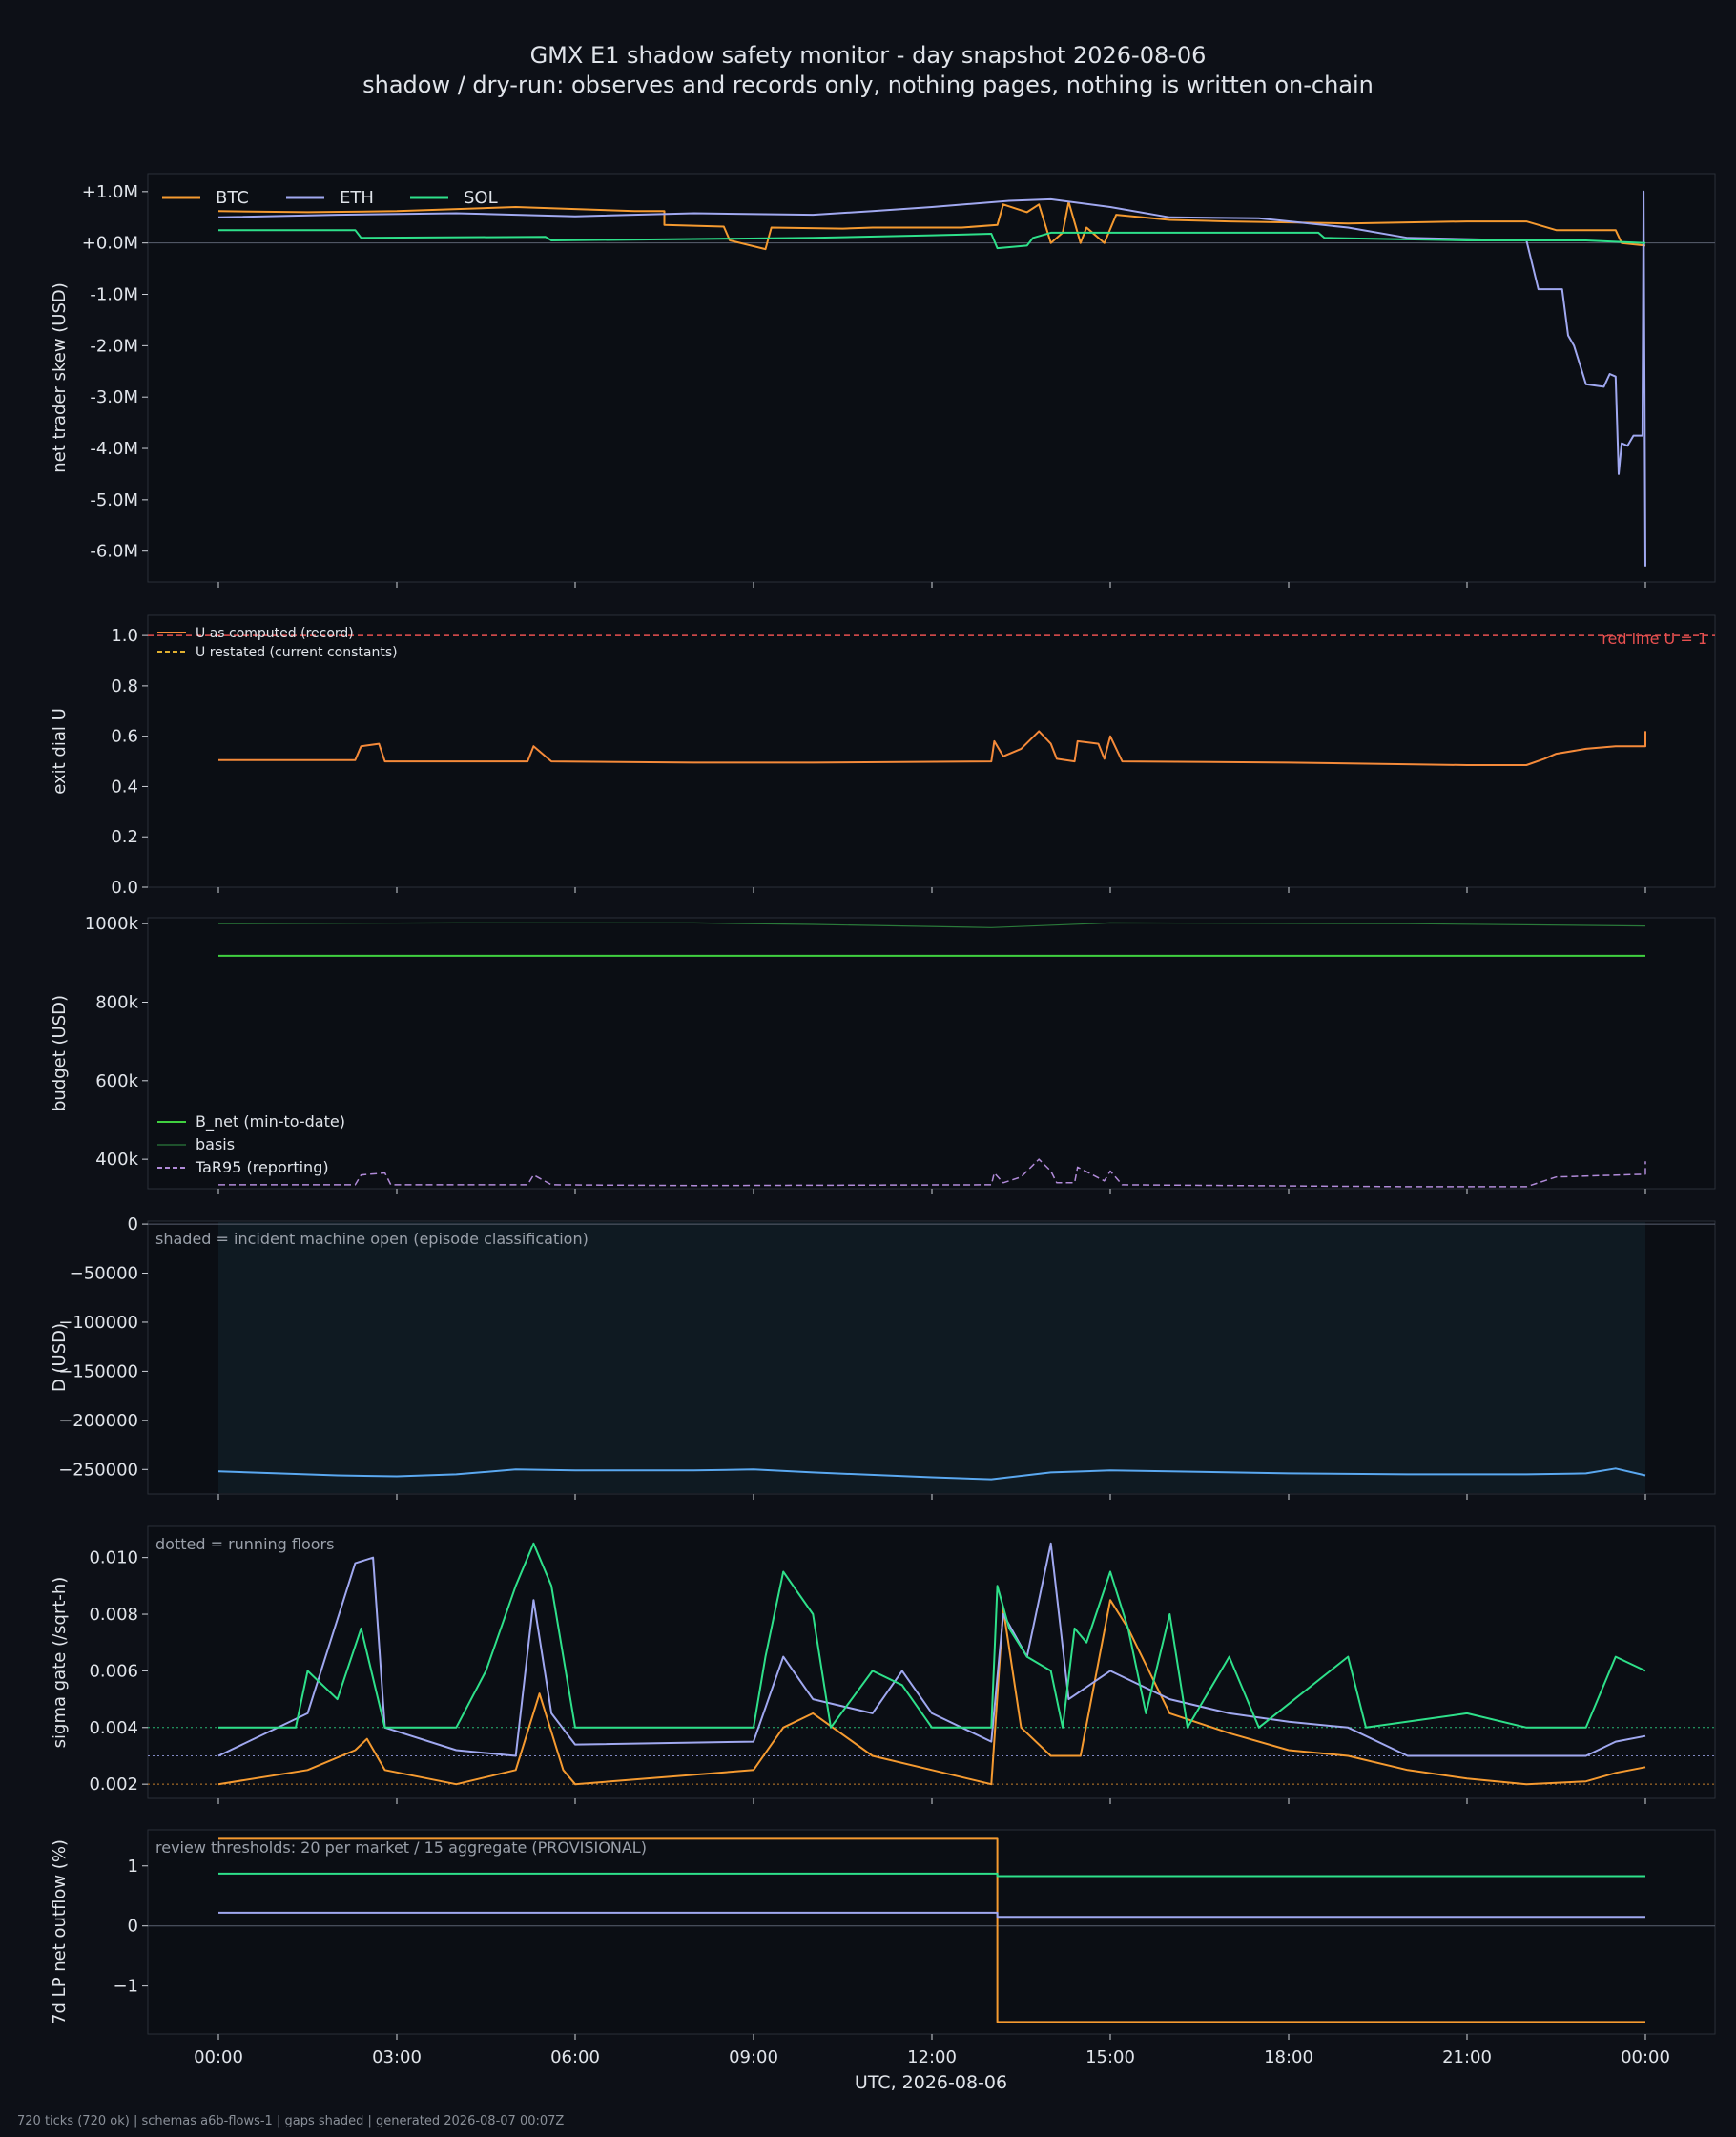 The image size is (1736, 2137). I want to click on y-tick-label: -6.0M, so click(114, 552).